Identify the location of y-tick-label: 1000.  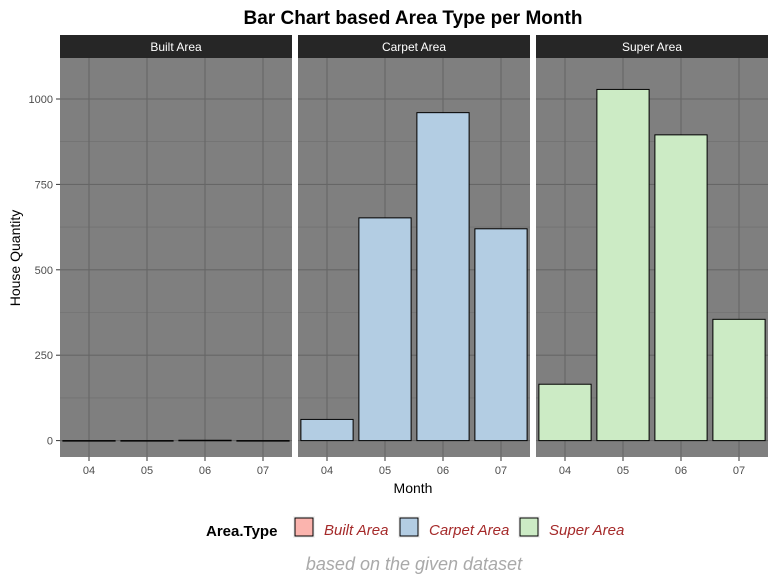
(41, 100).